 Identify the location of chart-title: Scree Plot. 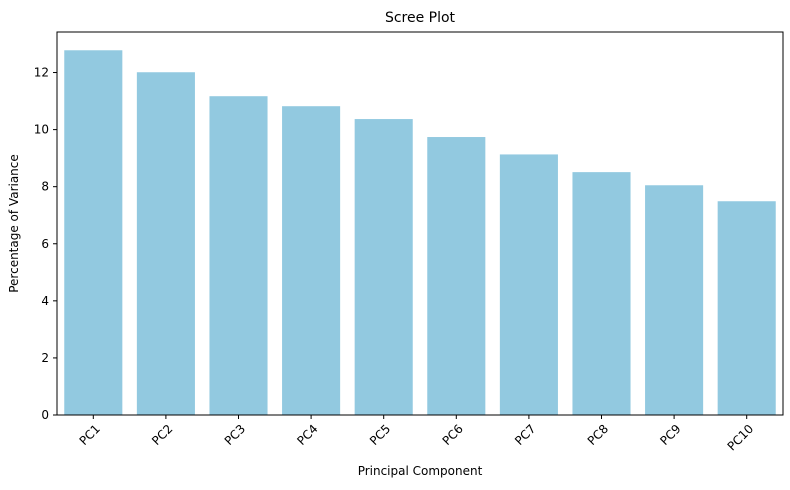
(420, 18).